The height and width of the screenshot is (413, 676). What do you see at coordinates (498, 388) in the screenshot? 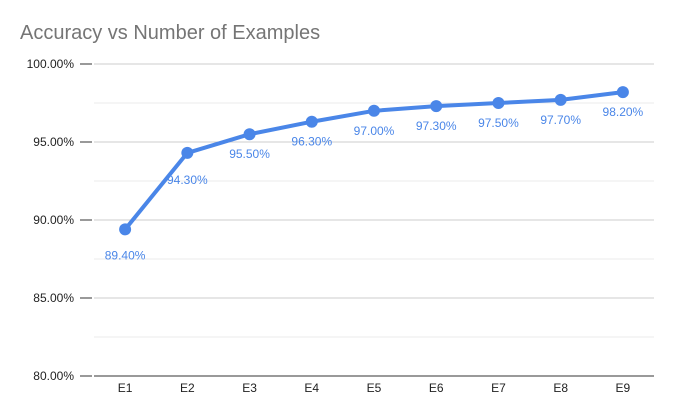
I see `x-tick-label: E7` at bounding box center [498, 388].